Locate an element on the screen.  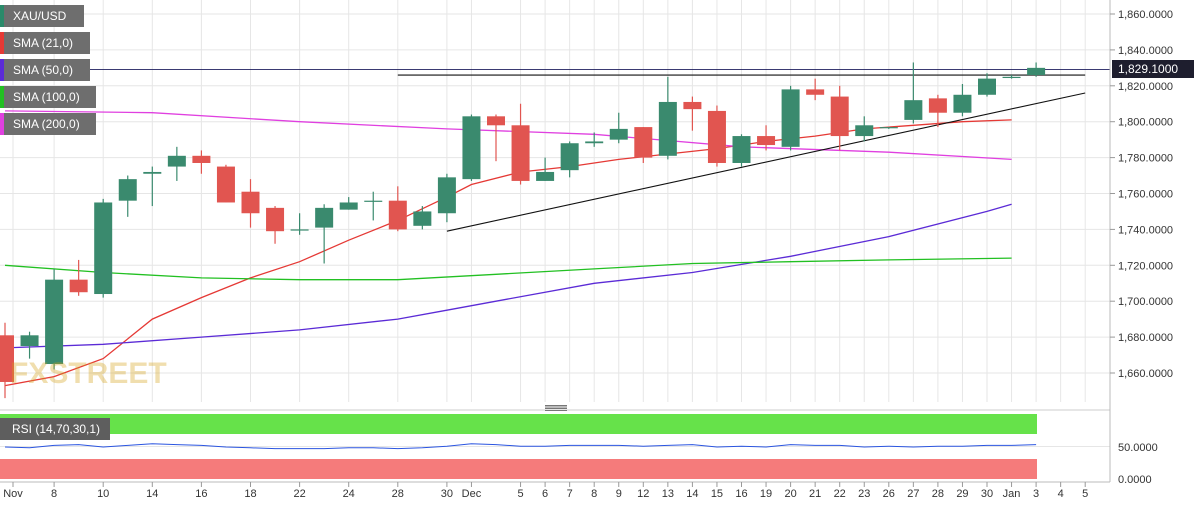
time-tick-label: 20 is located at coordinates (790, 494).